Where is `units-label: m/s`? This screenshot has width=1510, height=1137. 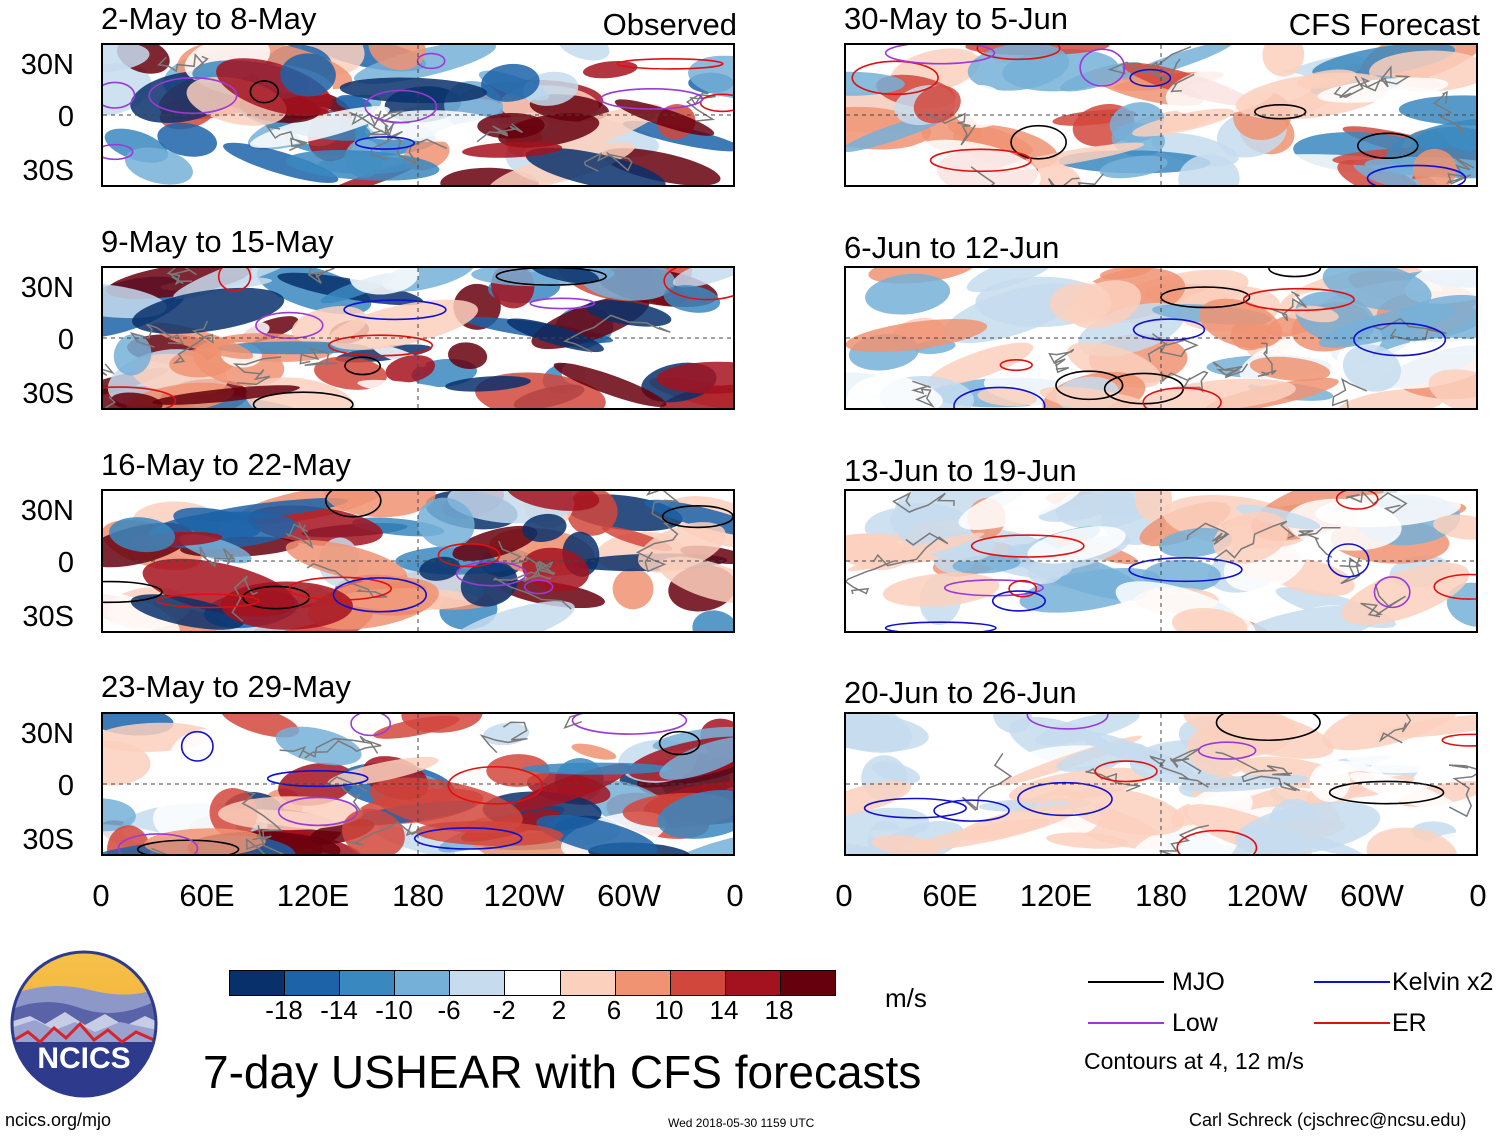
units-label: m/s is located at coordinates (906, 998).